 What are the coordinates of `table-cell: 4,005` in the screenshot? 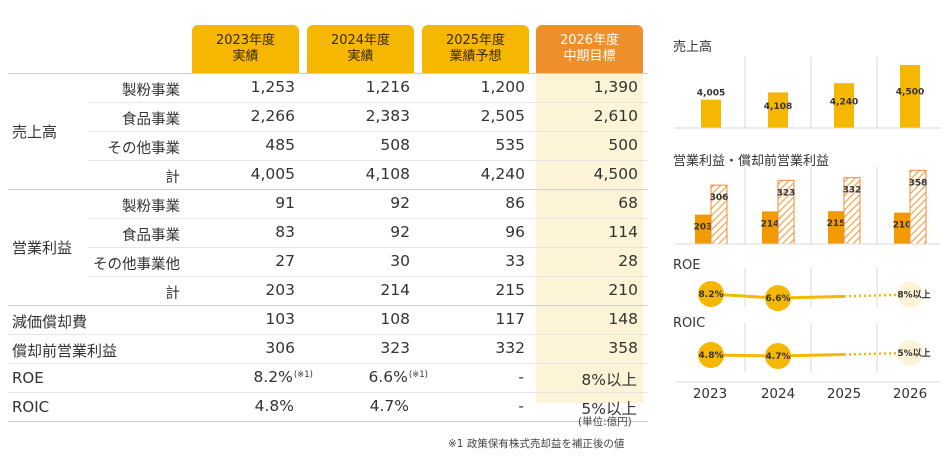 It's located at (242, 174).